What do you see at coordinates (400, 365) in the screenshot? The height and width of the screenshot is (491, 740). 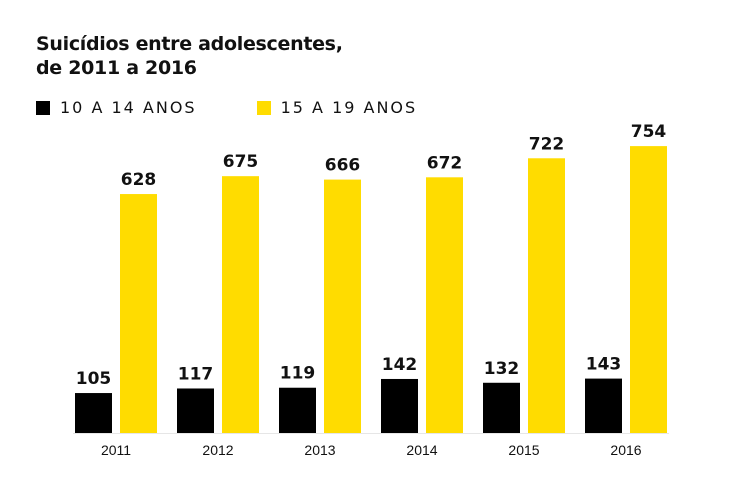 I see `data-label-10-14-2014: 142` at bounding box center [400, 365].